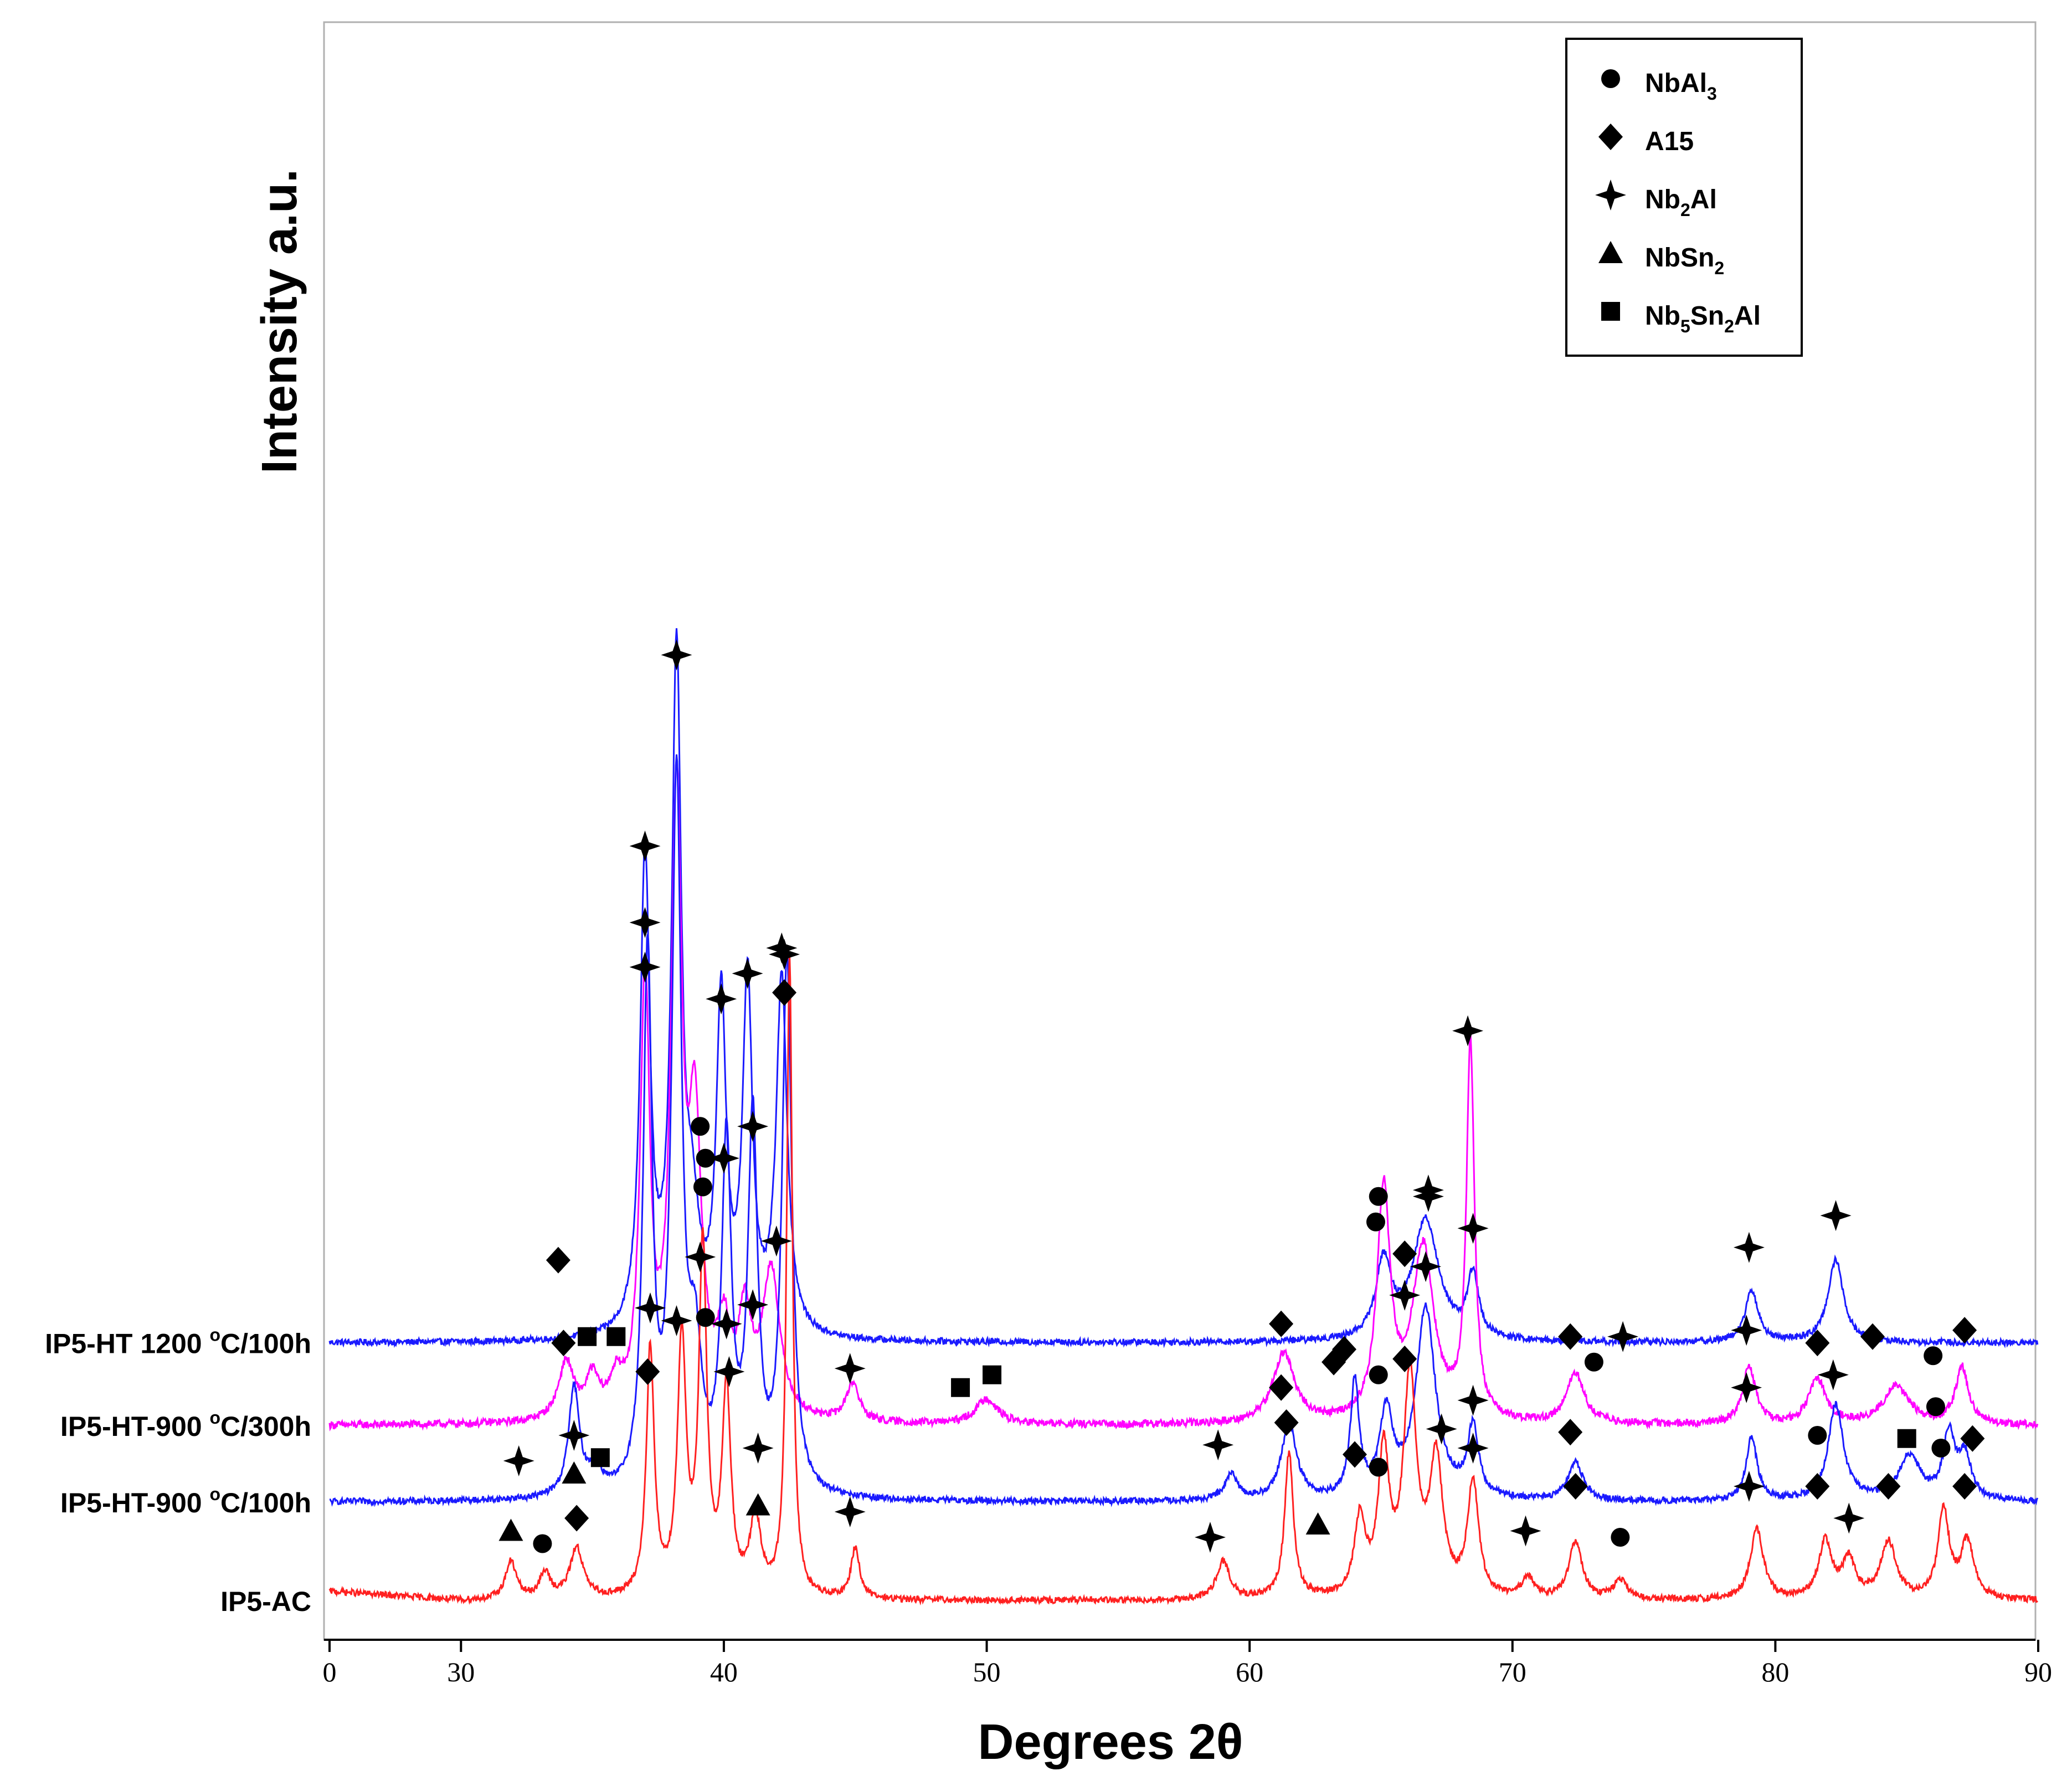 The height and width of the screenshot is (1791, 2072). What do you see at coordinates (265, 1601) in the screenshot?
I see `series-label-3: IP5-AC` at bounding box center [265, 1601].